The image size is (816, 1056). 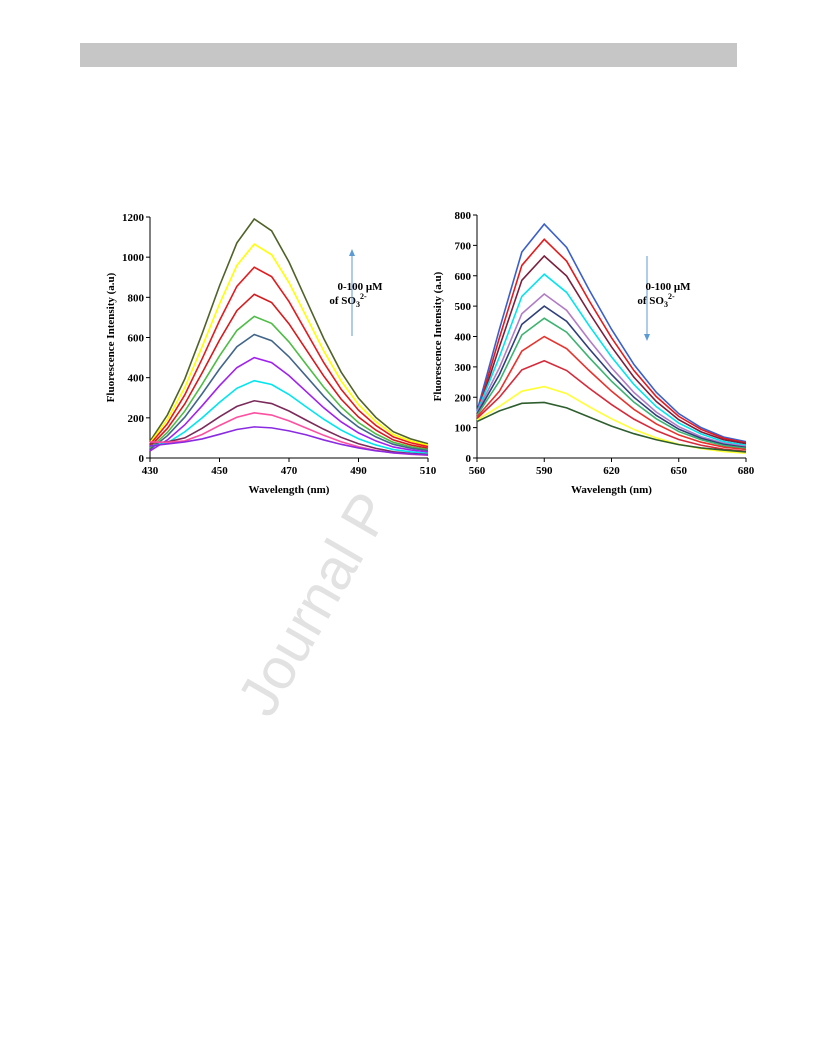 What do you see at coordinates (463, 307) in the screenshot?
I see `y-tick-label: 500` at bounding box center [463, 307].